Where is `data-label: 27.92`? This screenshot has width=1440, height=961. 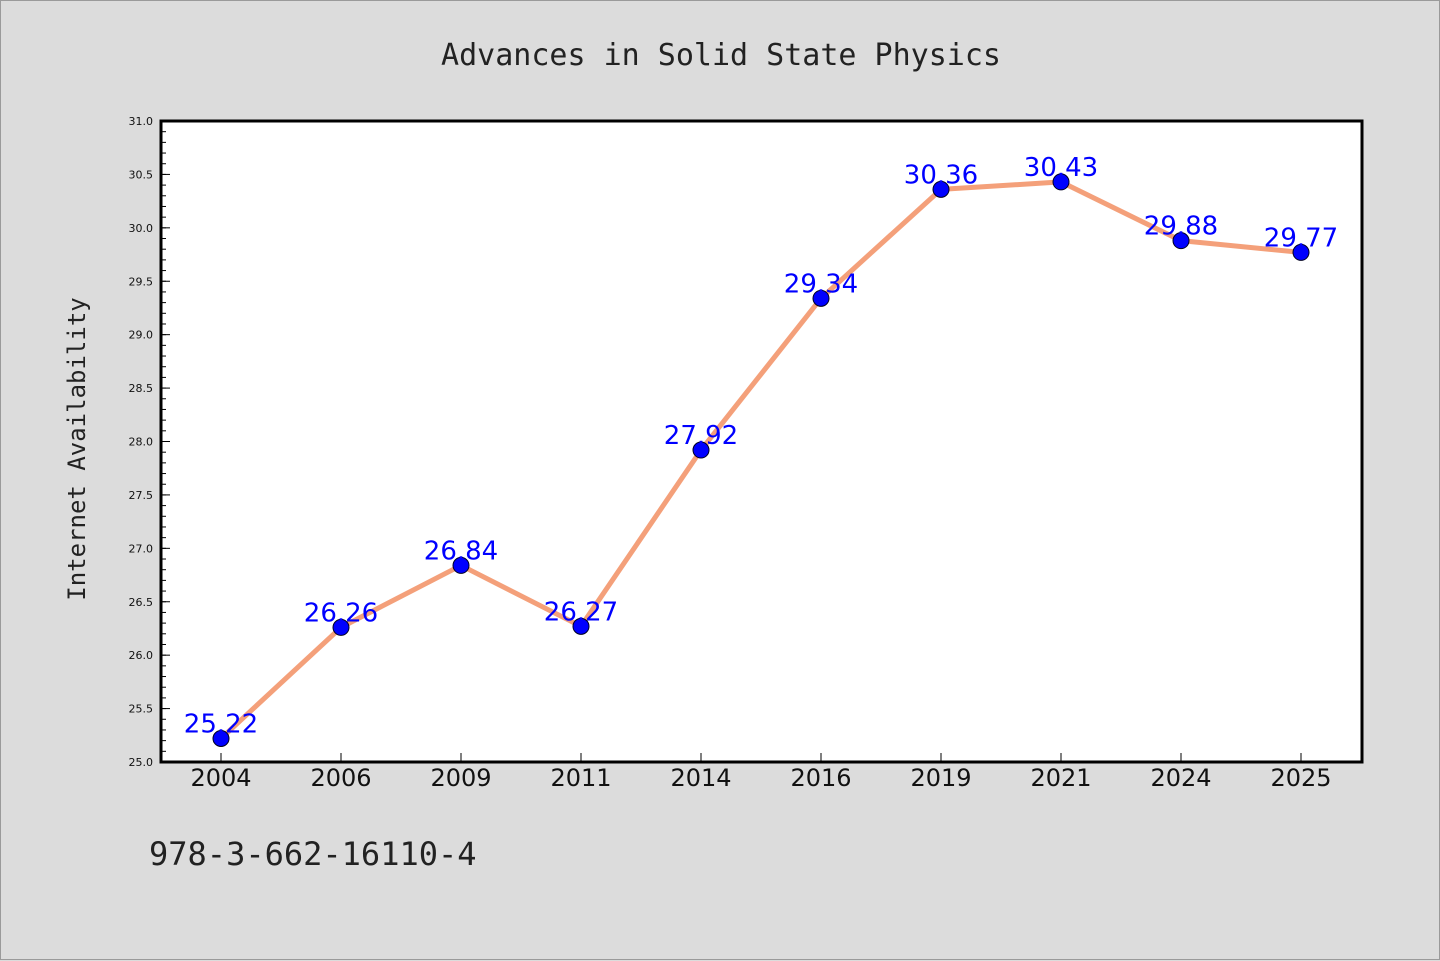 data-label: 27.92 is located at coordinates (701, 436).